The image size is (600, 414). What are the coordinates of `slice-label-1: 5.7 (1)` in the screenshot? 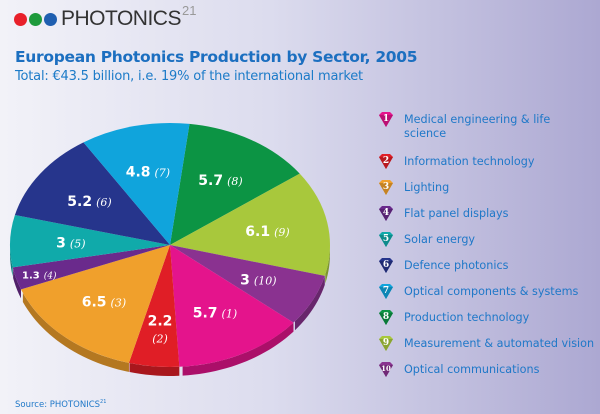 It's located at (215, 313).